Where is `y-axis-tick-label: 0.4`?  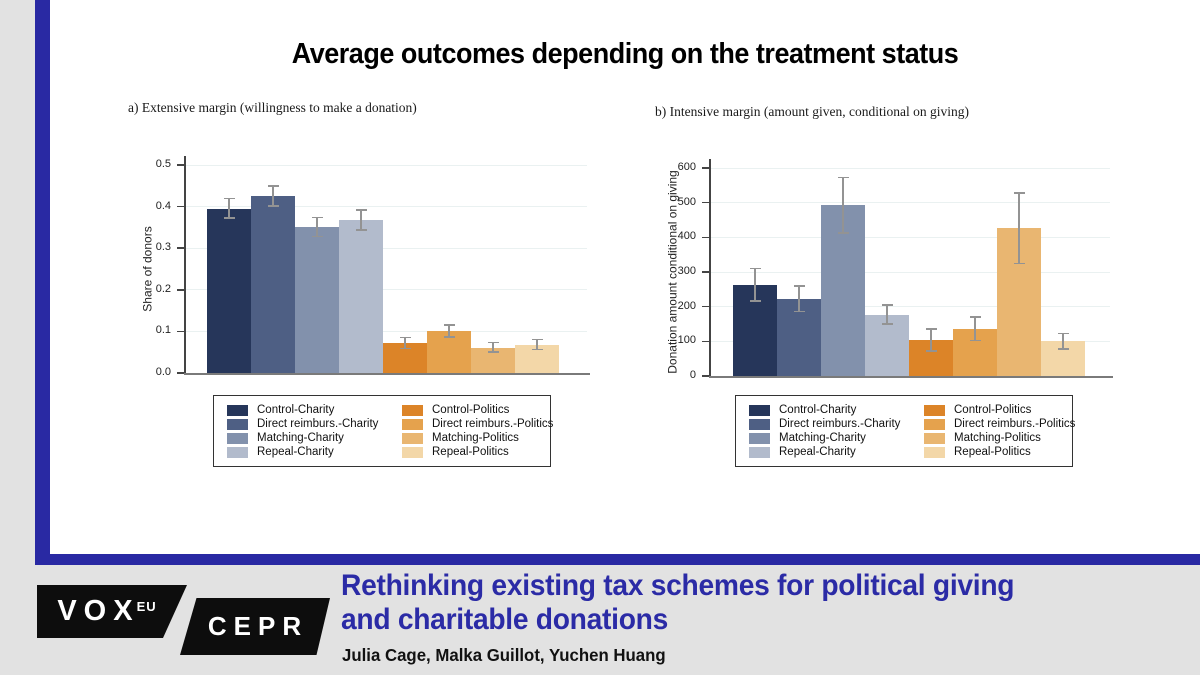
y-axis-tick-label: 0.4 is located at coordinates (163, 205).